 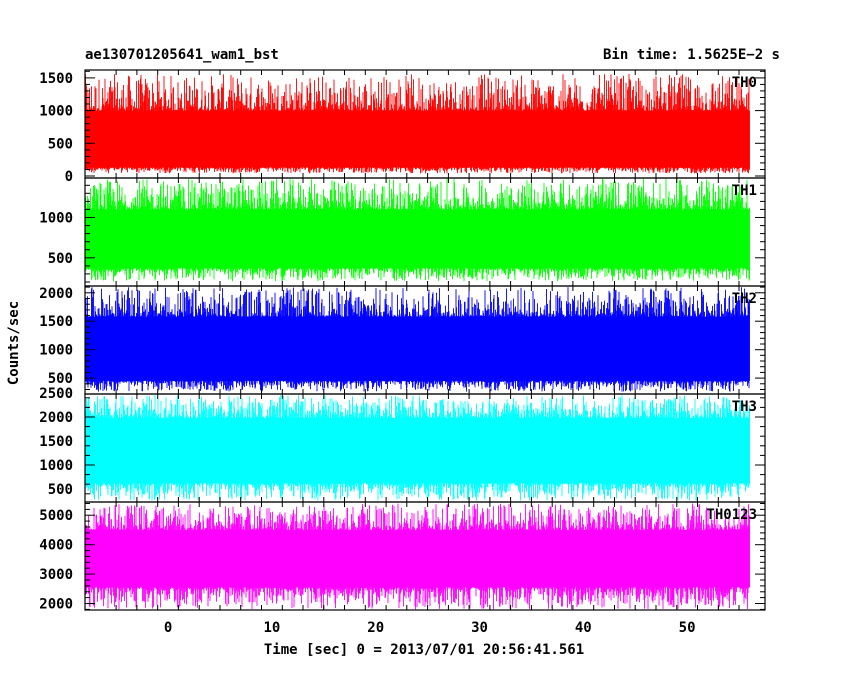 I want to click on panel-label-th3: TH3, so click(x=744, y=407).